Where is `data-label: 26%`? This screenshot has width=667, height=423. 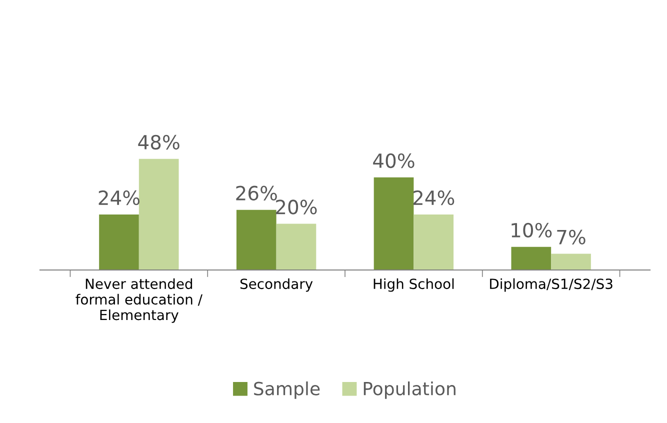
data-label: 26% is located at coordinates (256, 193).